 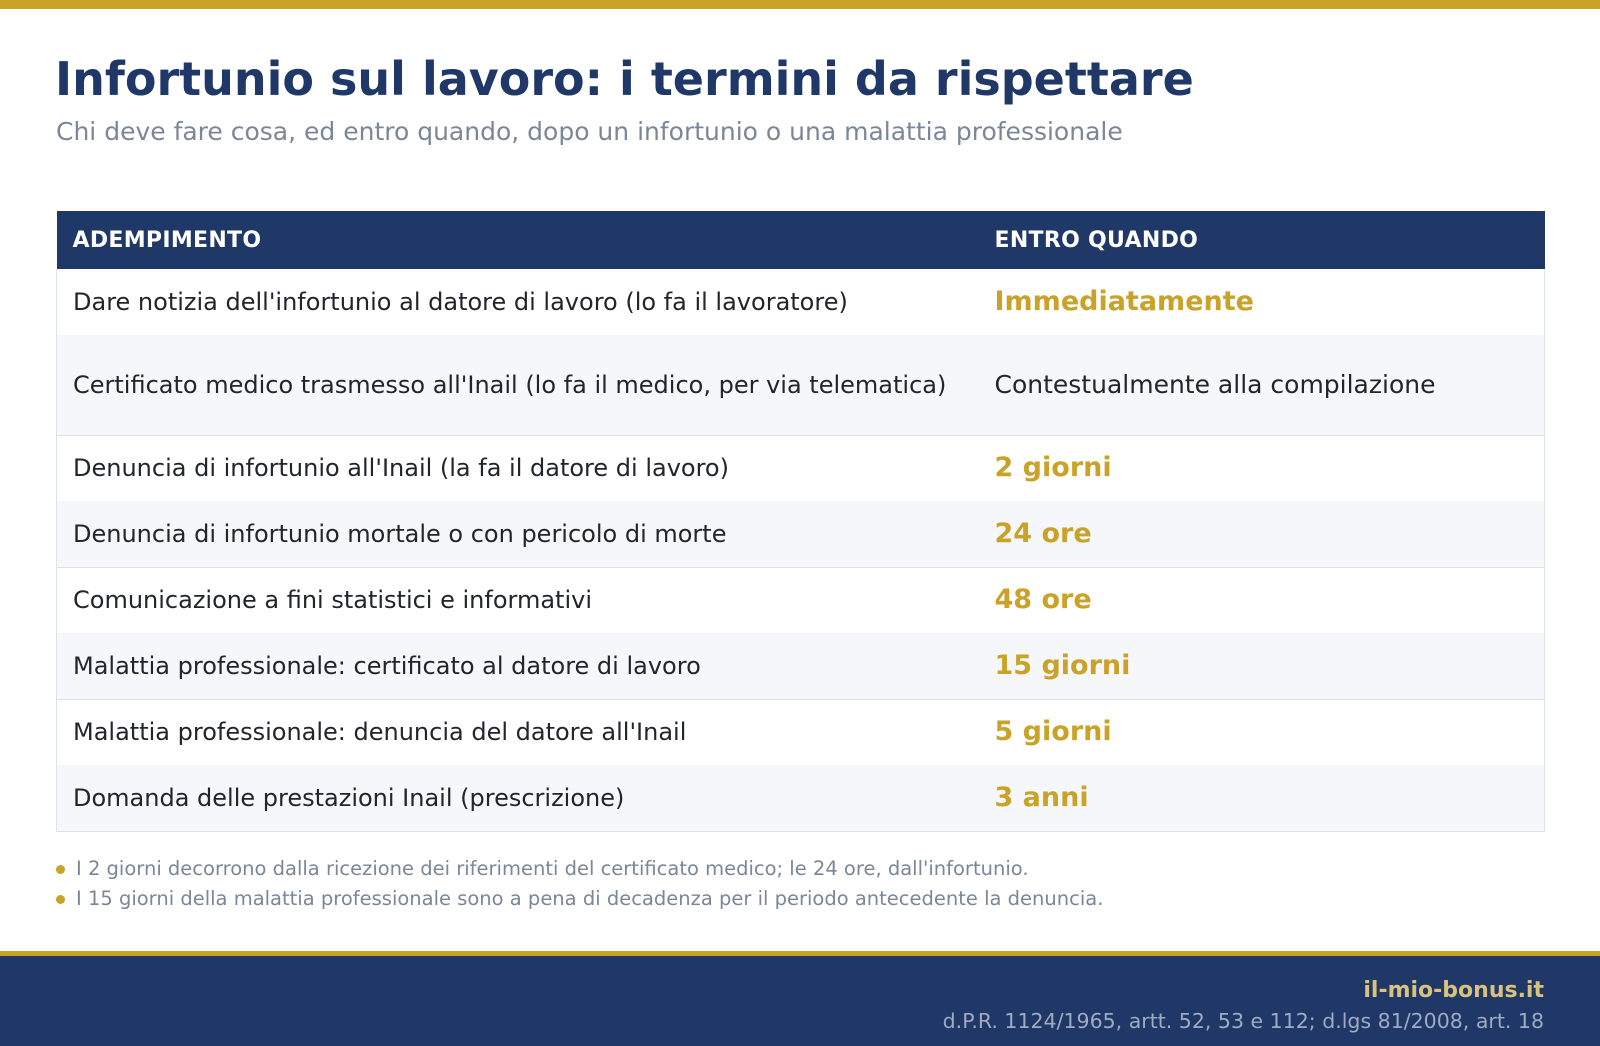 What do you see at coordinates (1261, 732) in the screenshot?
I see `deadline-cell: 5 giorni` at bounding box center [1261, 732].